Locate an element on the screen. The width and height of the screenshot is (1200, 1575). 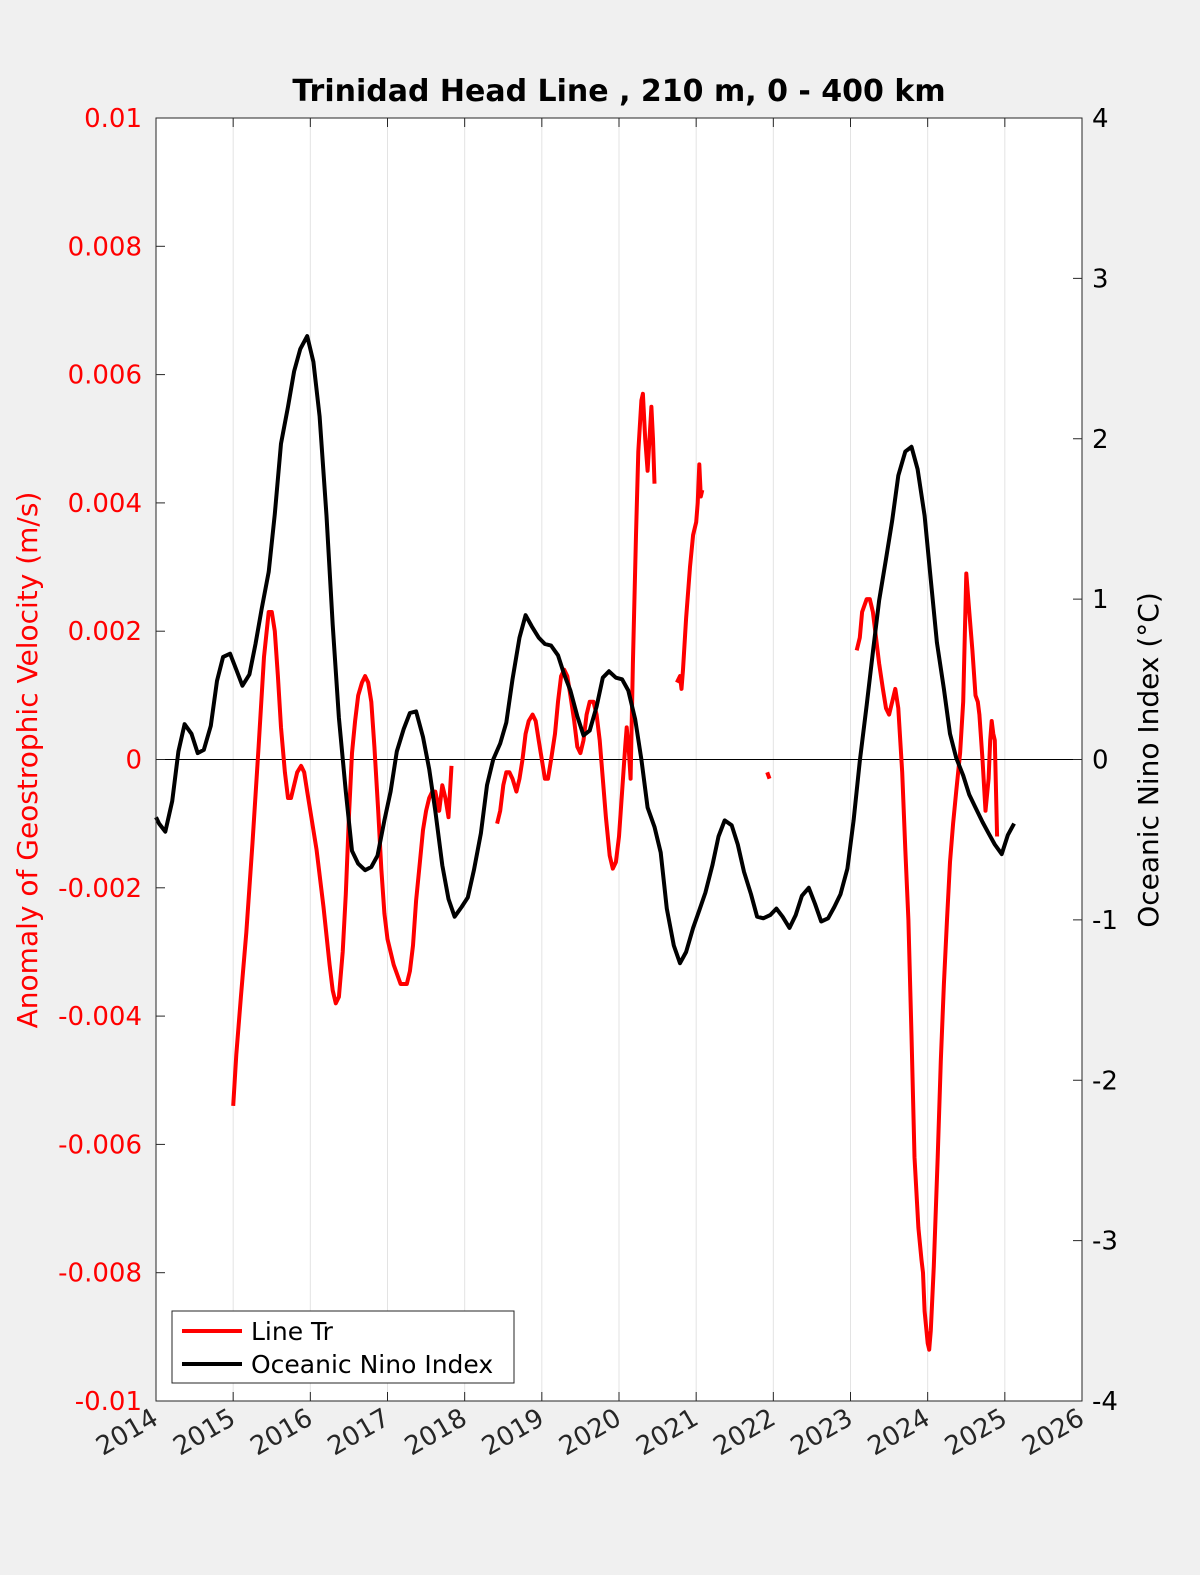
y-right-tick-label: 2 is located at coordinates (1100, 440).